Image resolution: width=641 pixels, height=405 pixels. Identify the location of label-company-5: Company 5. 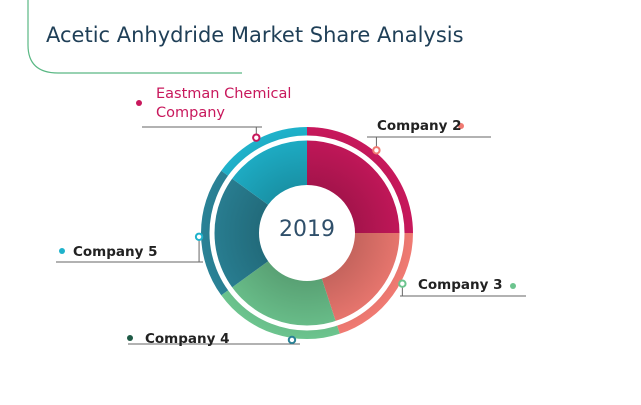
(115, 252).